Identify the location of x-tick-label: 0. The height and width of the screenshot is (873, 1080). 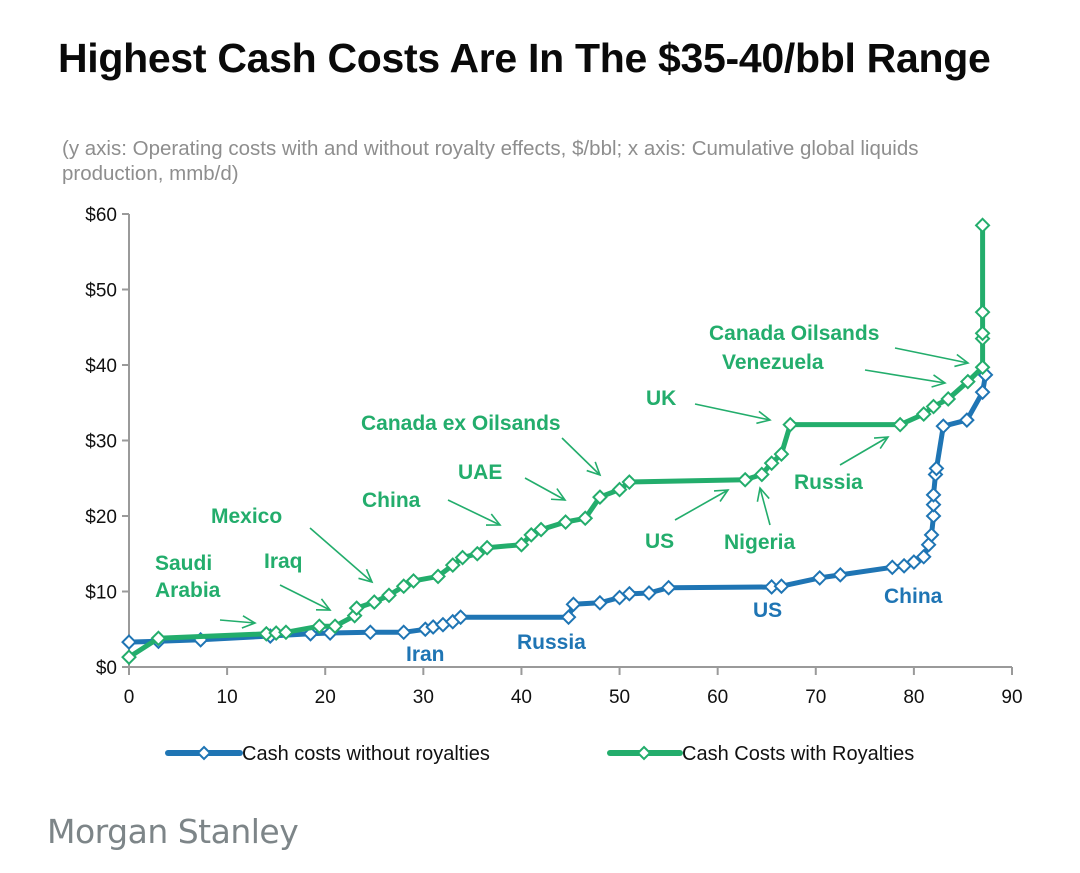
(129, 697).